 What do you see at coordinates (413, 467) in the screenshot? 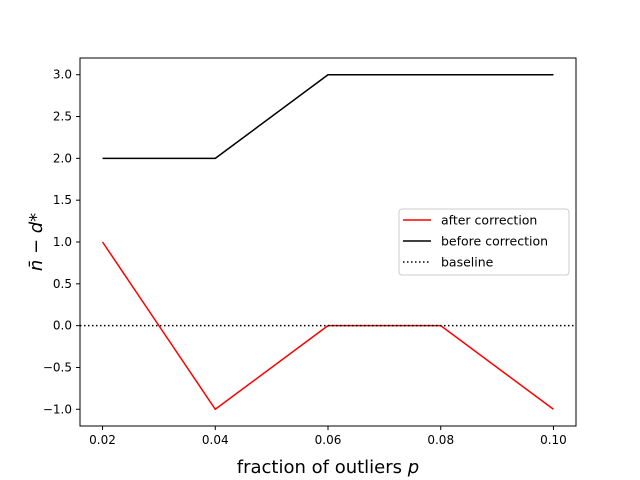
I see `x-axis-label-variable: p` at bounding box center [413, 467].